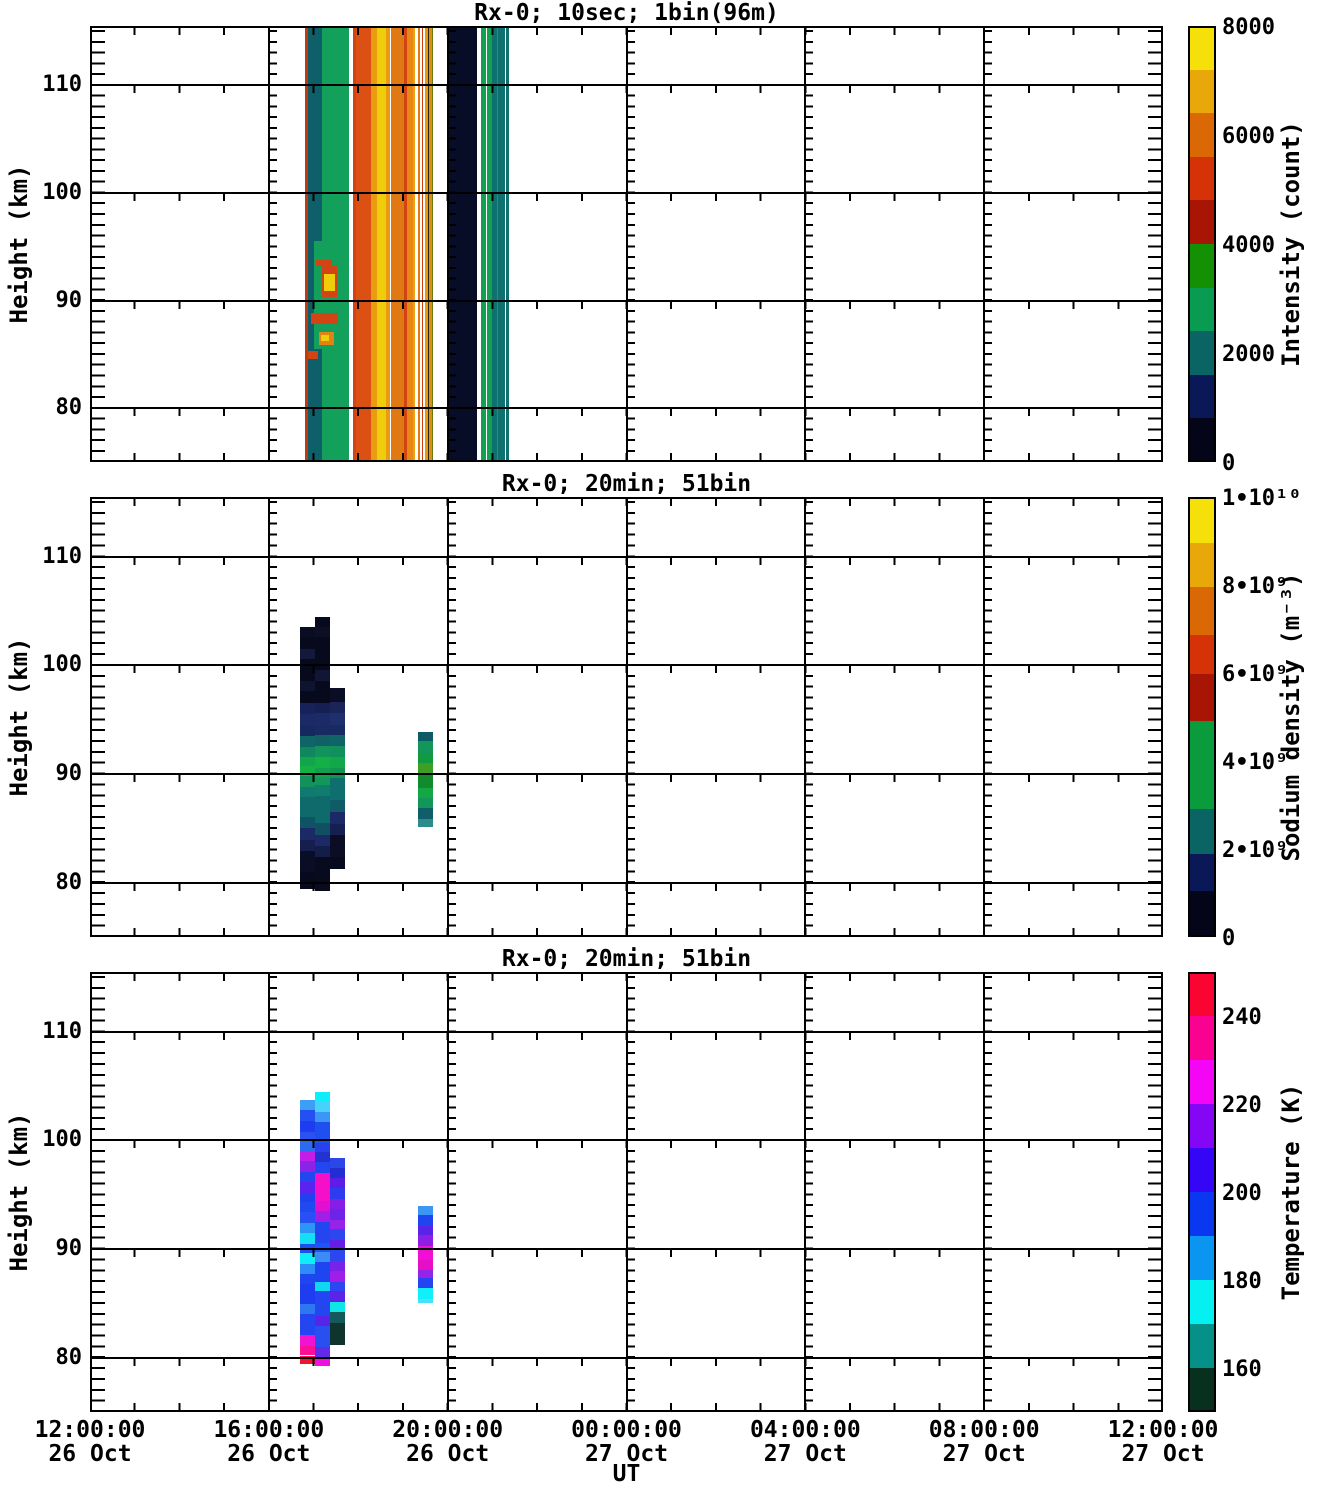 The width and height of the screenshot is (1322, 1489). Describe the element at coordinates (1242, 1193) in the screenshot. I see `colorbar-tick-label: 200` at that location.